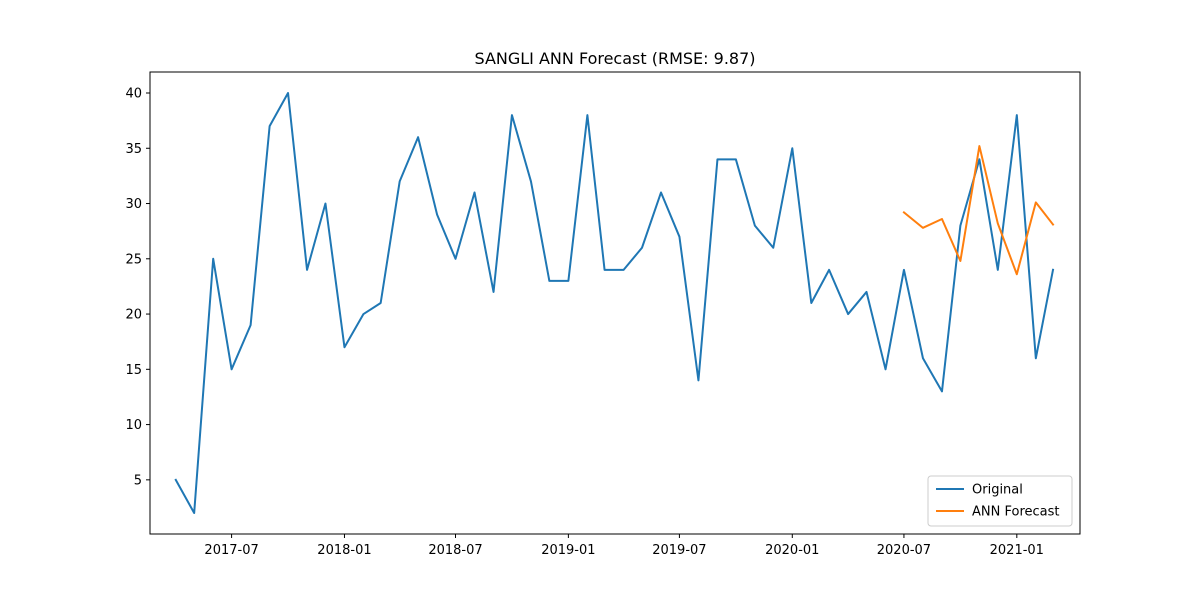  Describe the element at coordinates (997, 490) in the screenshot. I see `legend-label-0: Original` at that location.